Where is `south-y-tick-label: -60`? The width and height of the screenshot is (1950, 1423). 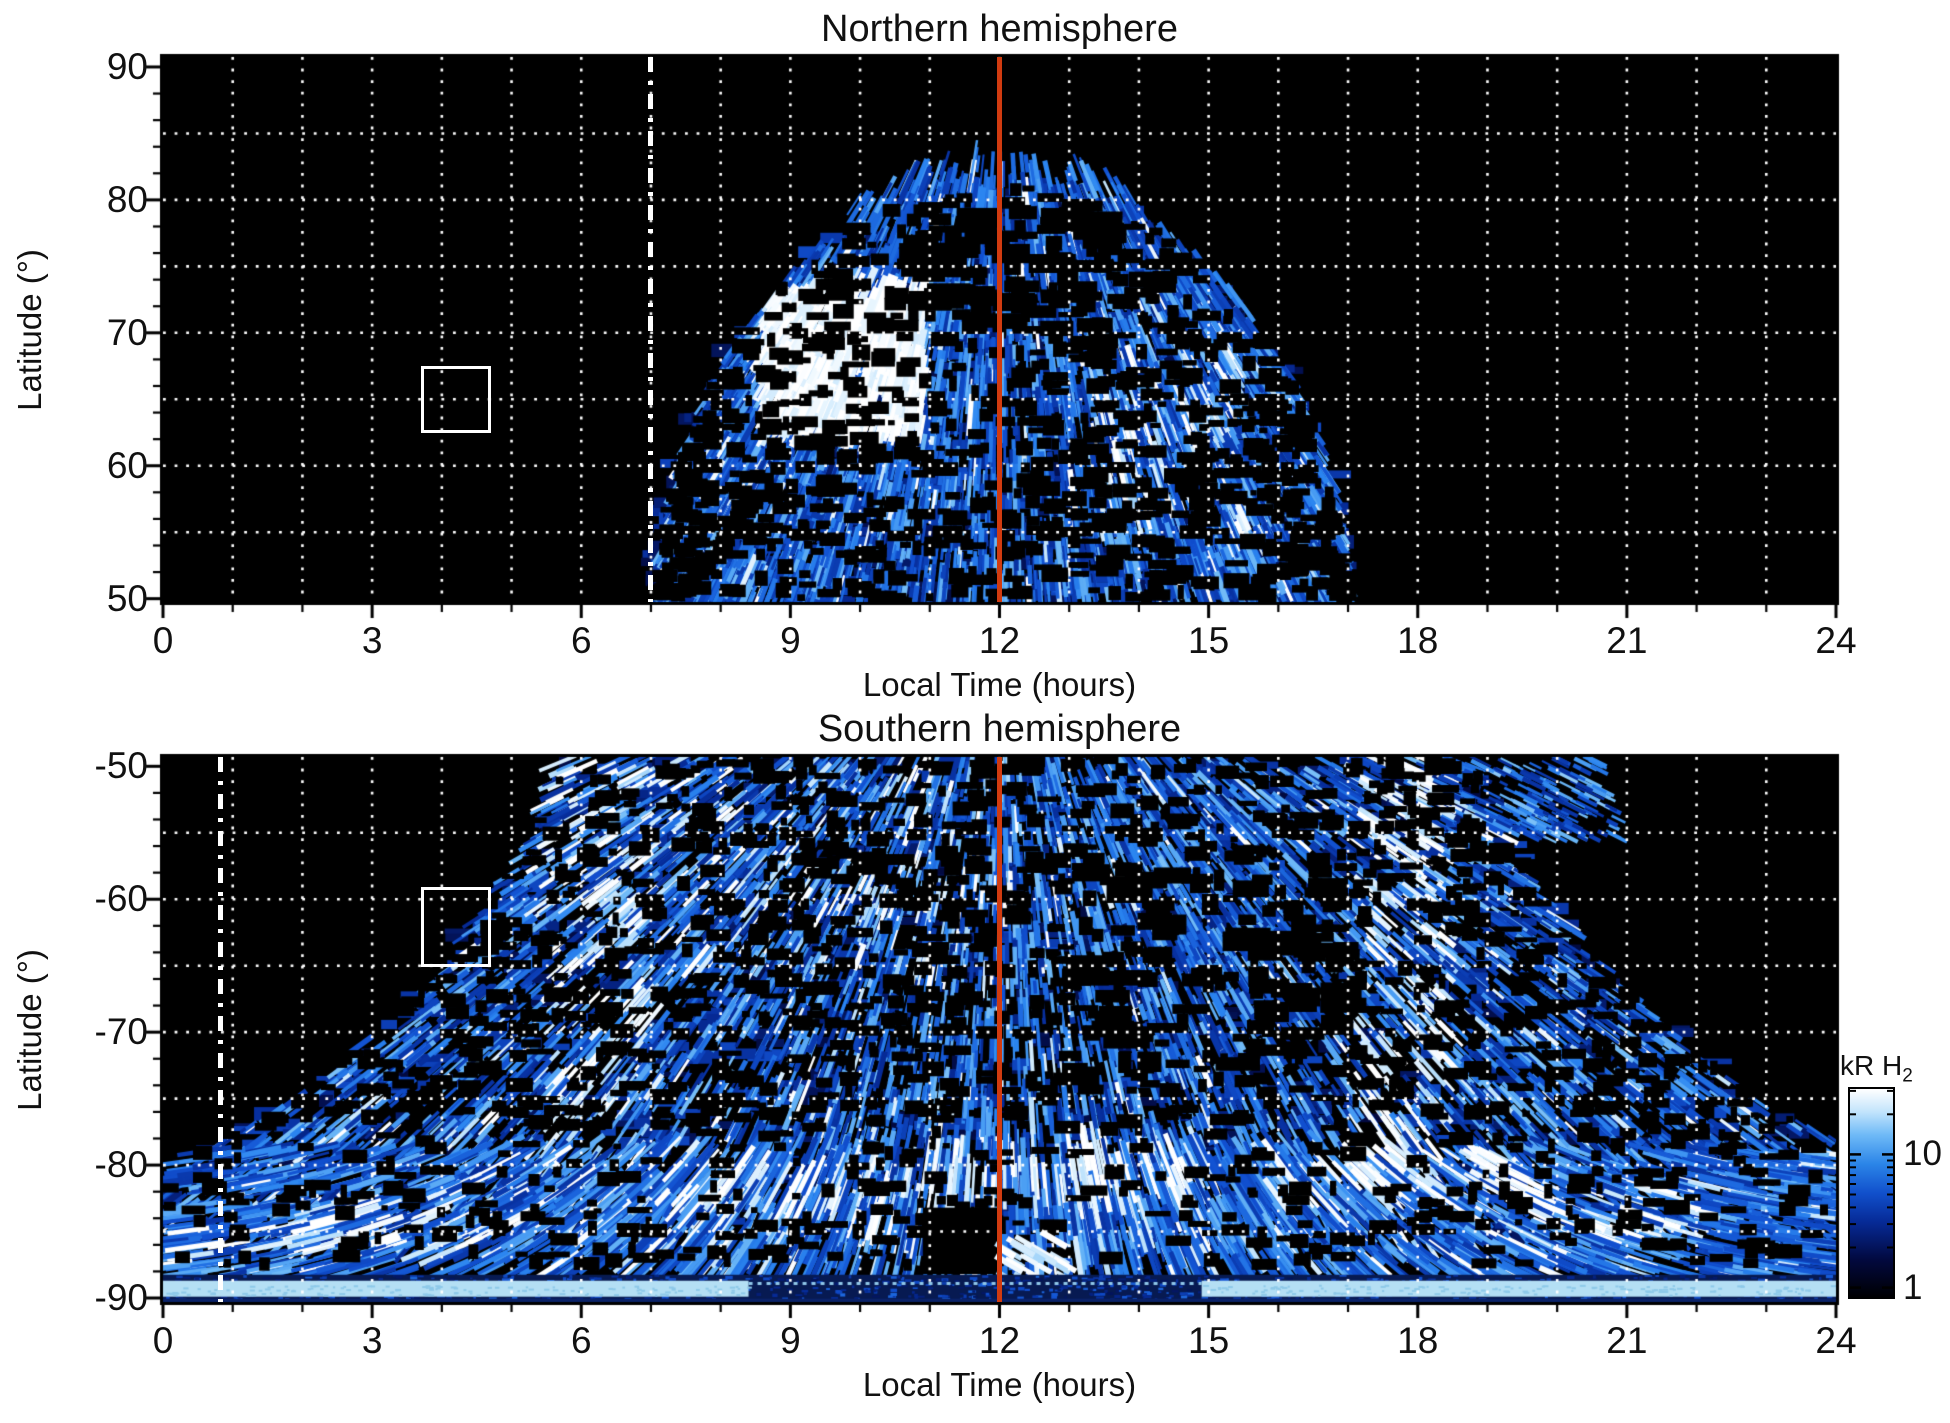 south-y-tick-label: -60 is located at coordinates (121, 899).